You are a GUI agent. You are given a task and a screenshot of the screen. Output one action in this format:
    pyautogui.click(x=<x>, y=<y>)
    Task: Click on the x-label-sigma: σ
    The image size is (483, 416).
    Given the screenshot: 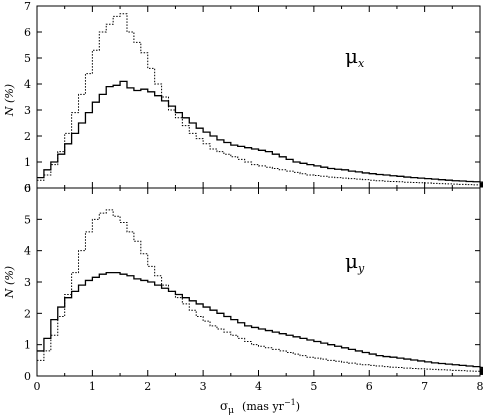 What is the action you would take?
    pyautogui.click(x=224, y=406)
    